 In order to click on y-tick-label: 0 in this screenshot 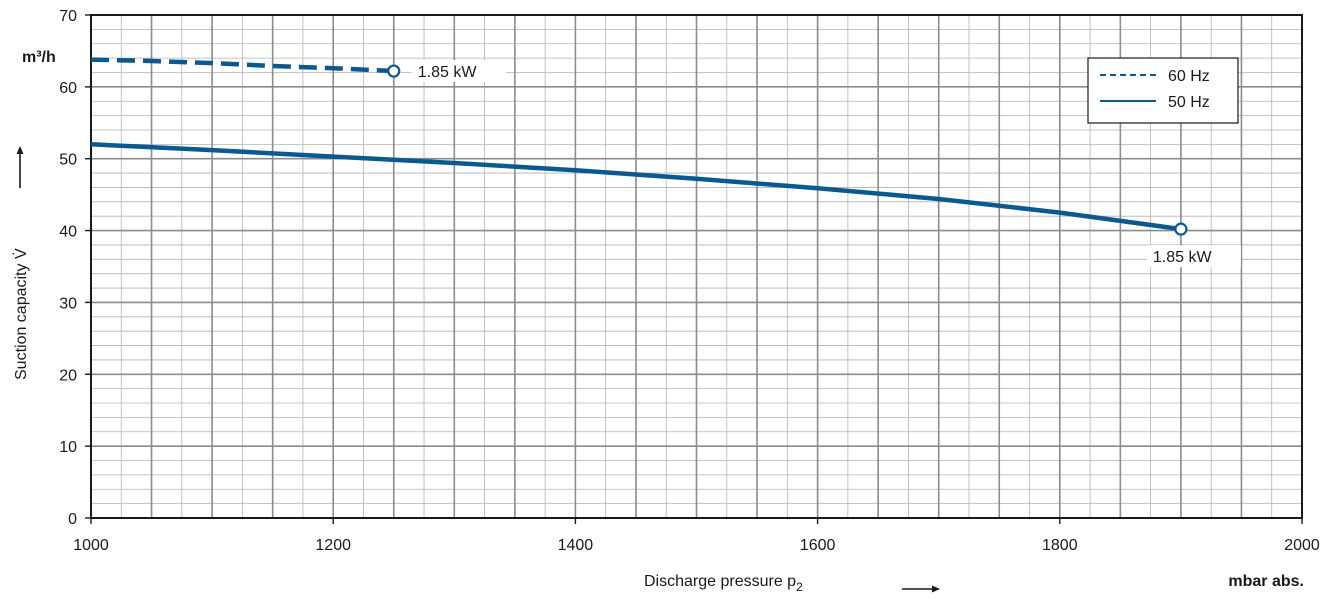, I will do `click(72, 519)`.